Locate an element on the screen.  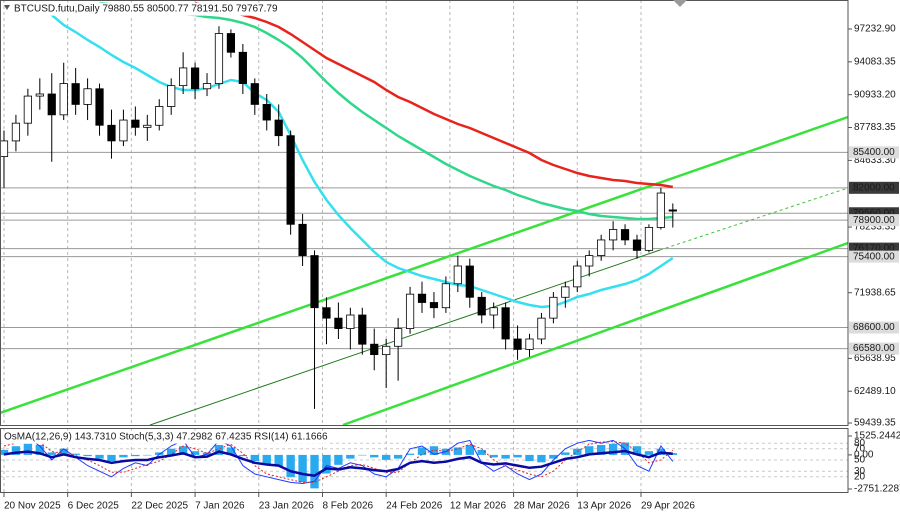
y-tick-label: 90933.20 is located at coordinates (875, 94).